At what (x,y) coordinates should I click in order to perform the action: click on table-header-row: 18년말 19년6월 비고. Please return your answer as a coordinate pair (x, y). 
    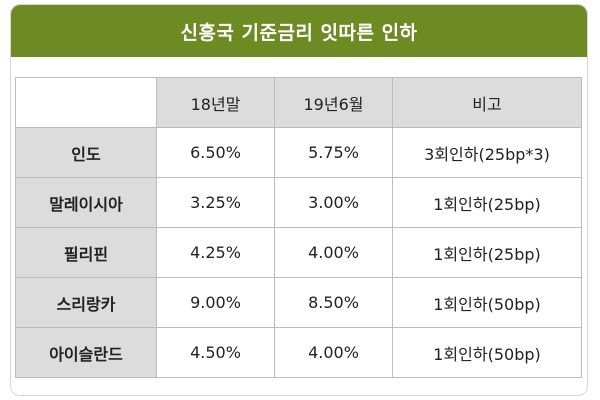
    Looking at the image, I should click on (298, 102).